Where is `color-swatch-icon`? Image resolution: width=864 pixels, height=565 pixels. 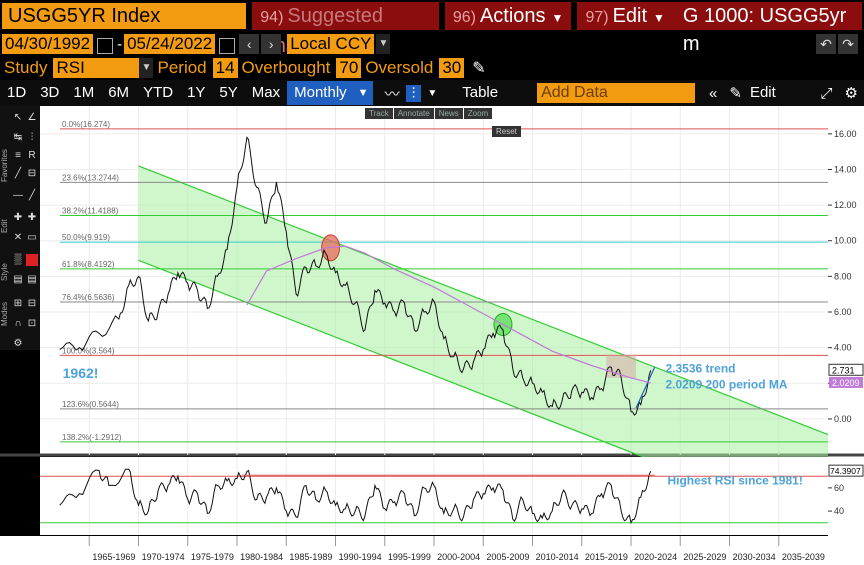
color-swatch-icon is located at coordinates (32, 260).